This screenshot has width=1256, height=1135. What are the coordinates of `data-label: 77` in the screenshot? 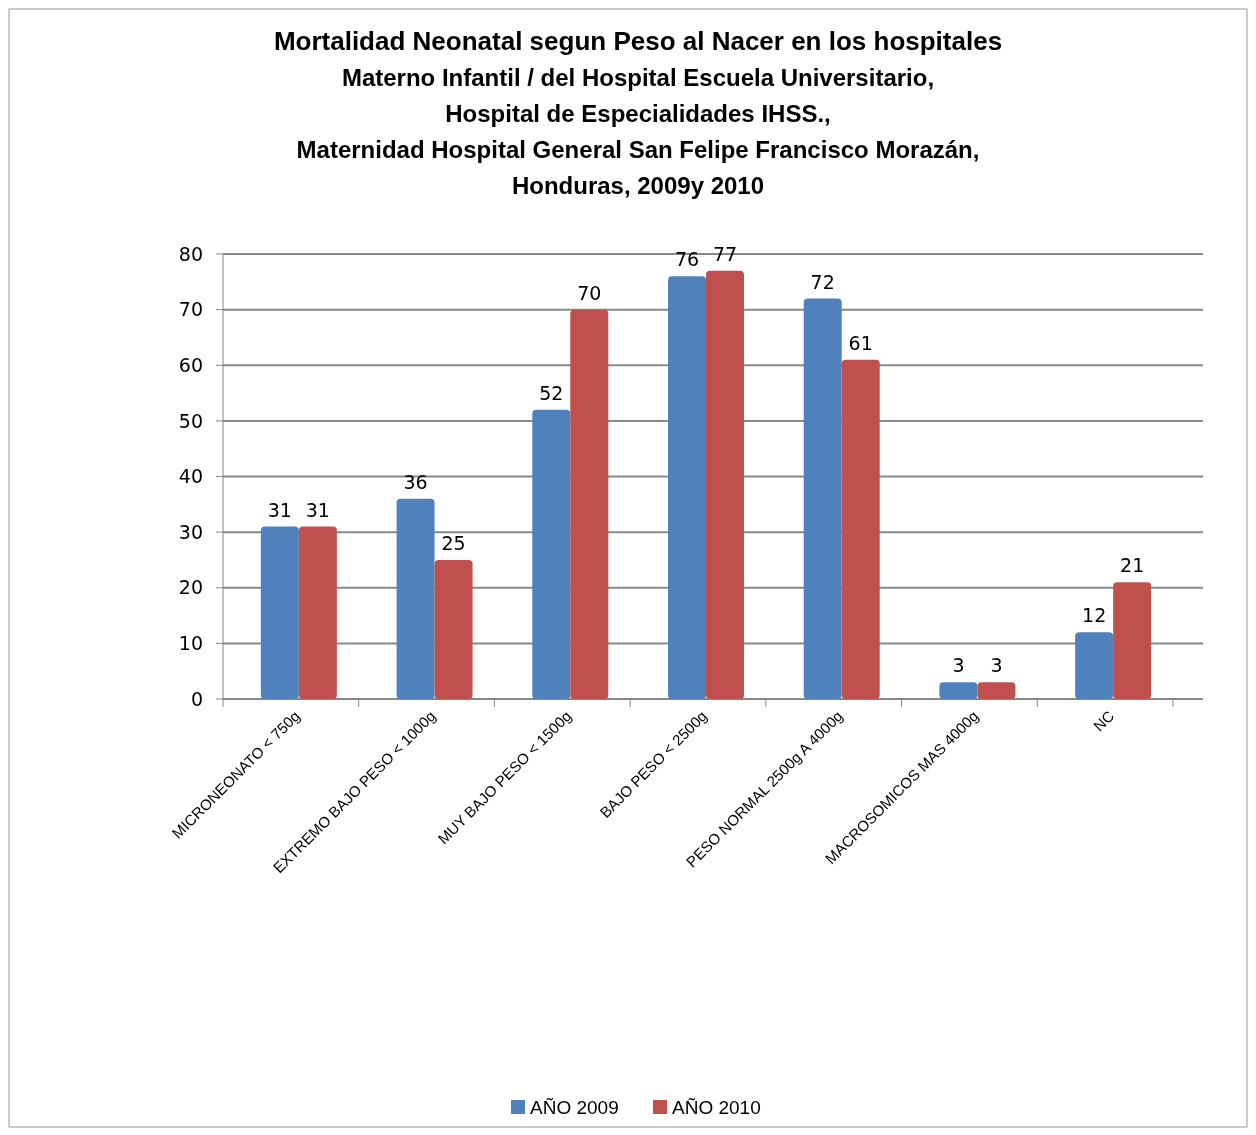 It's located at (725, 253).